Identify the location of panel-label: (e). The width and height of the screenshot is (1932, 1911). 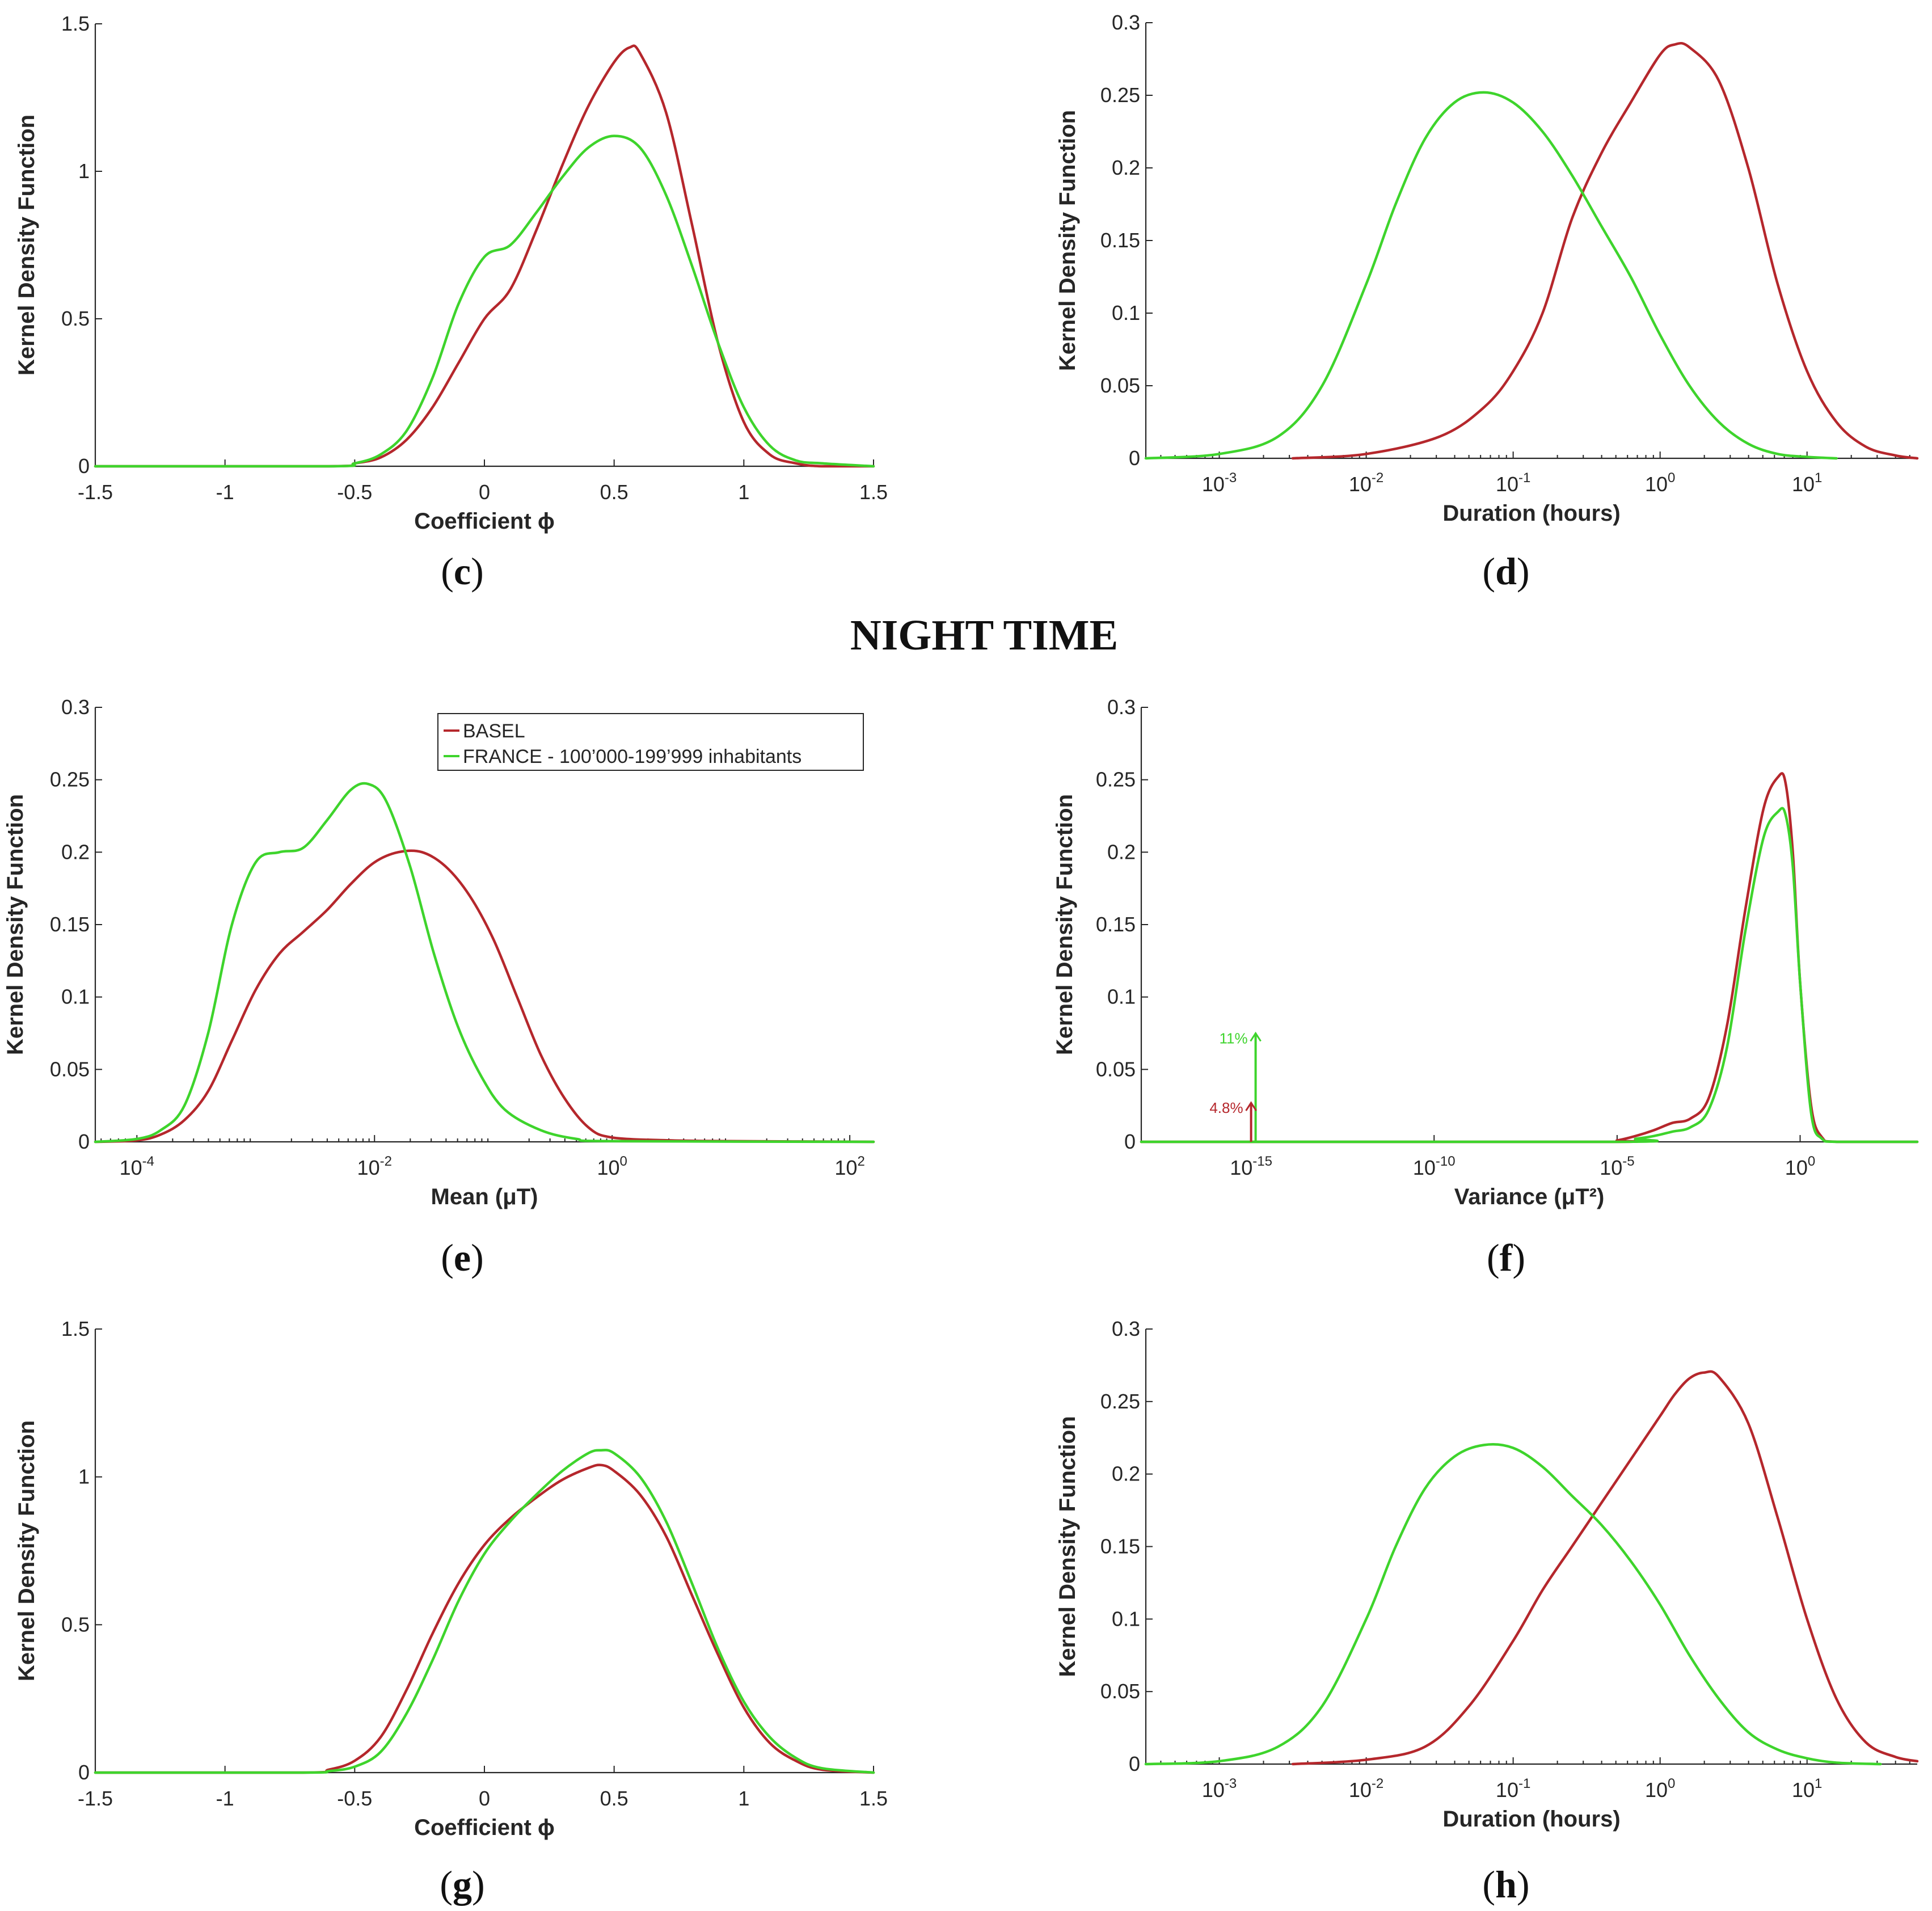
(462, 1257).